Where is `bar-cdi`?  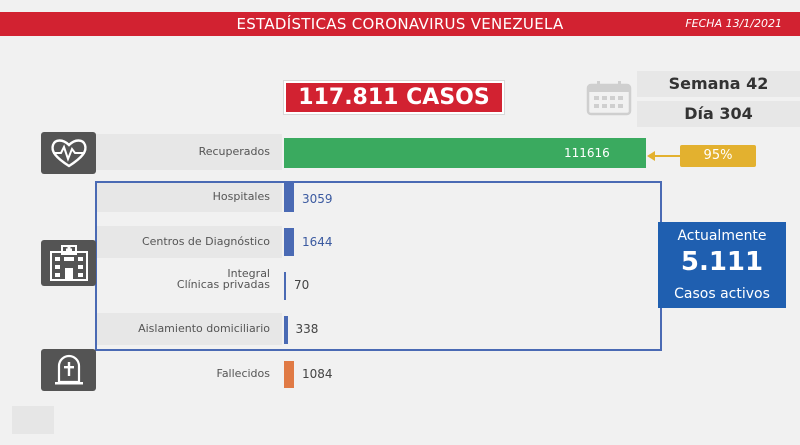
bar-cdi is located at coordinates (289, 242).